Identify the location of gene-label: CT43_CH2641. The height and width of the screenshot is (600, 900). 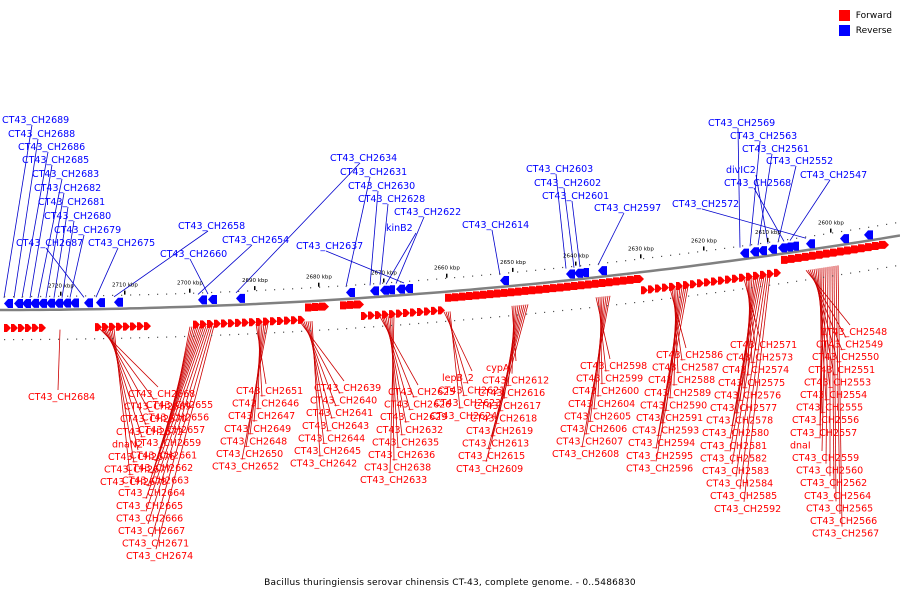
(339, 413).